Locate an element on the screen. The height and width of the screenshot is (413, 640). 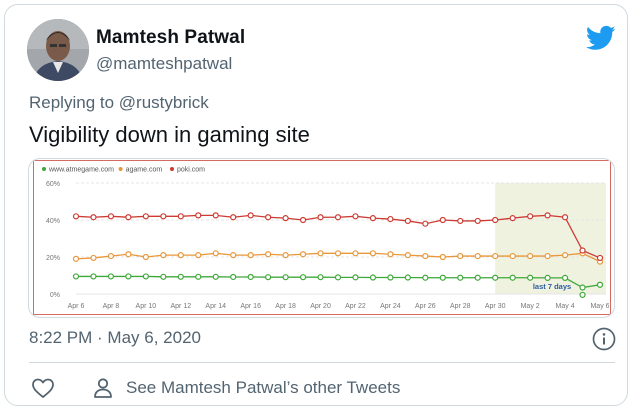
y-tick-label: 0% is located at coordinates (55, 295).